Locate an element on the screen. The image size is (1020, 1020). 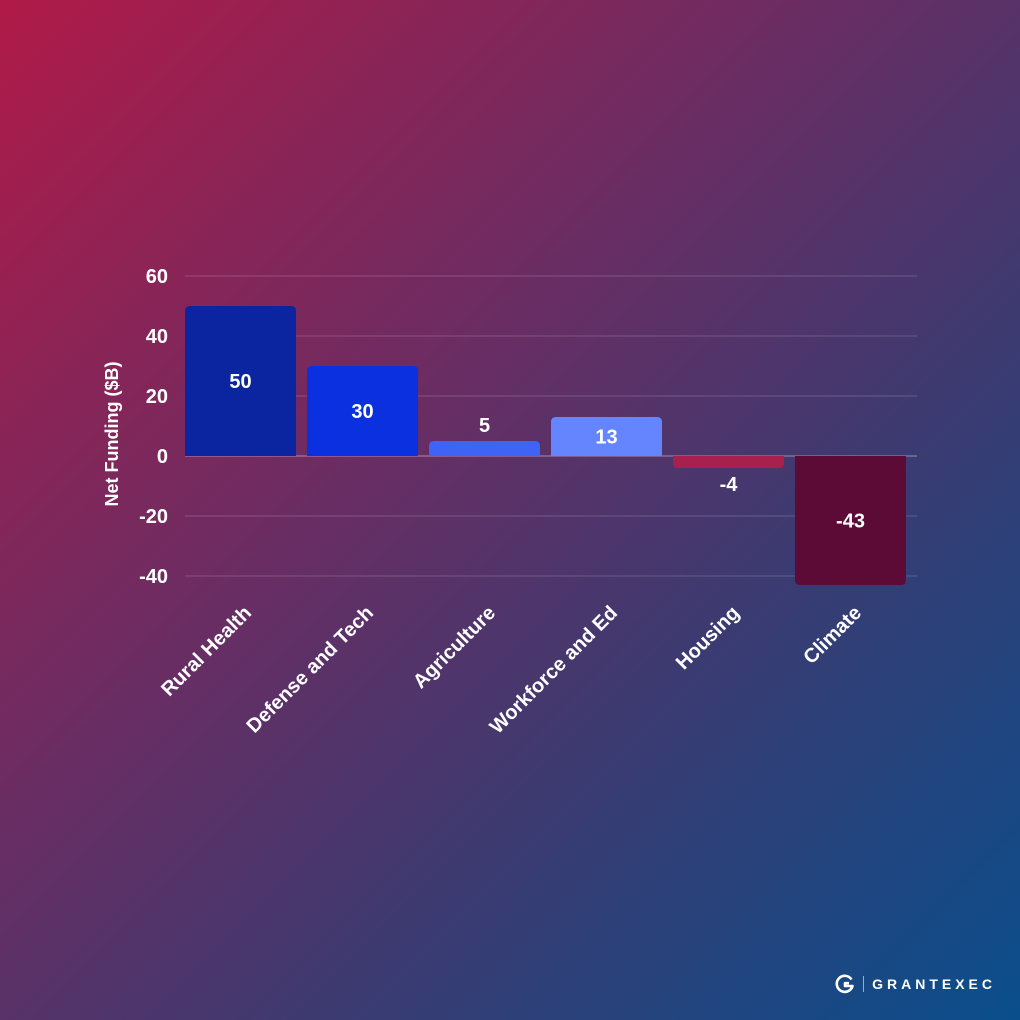
y-tick-label: 40 is located at coordinates (157, 337).